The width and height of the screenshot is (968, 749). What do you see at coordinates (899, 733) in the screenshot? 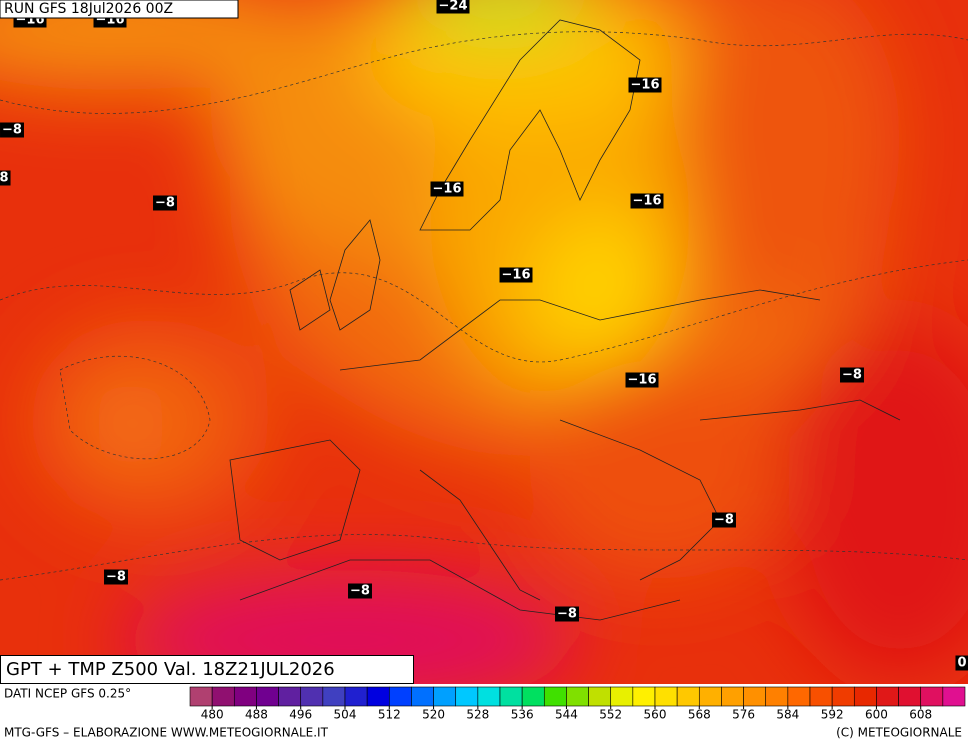
I see `footer-right: (C) METEOGIORNALE` at bounding box center [899, 733].